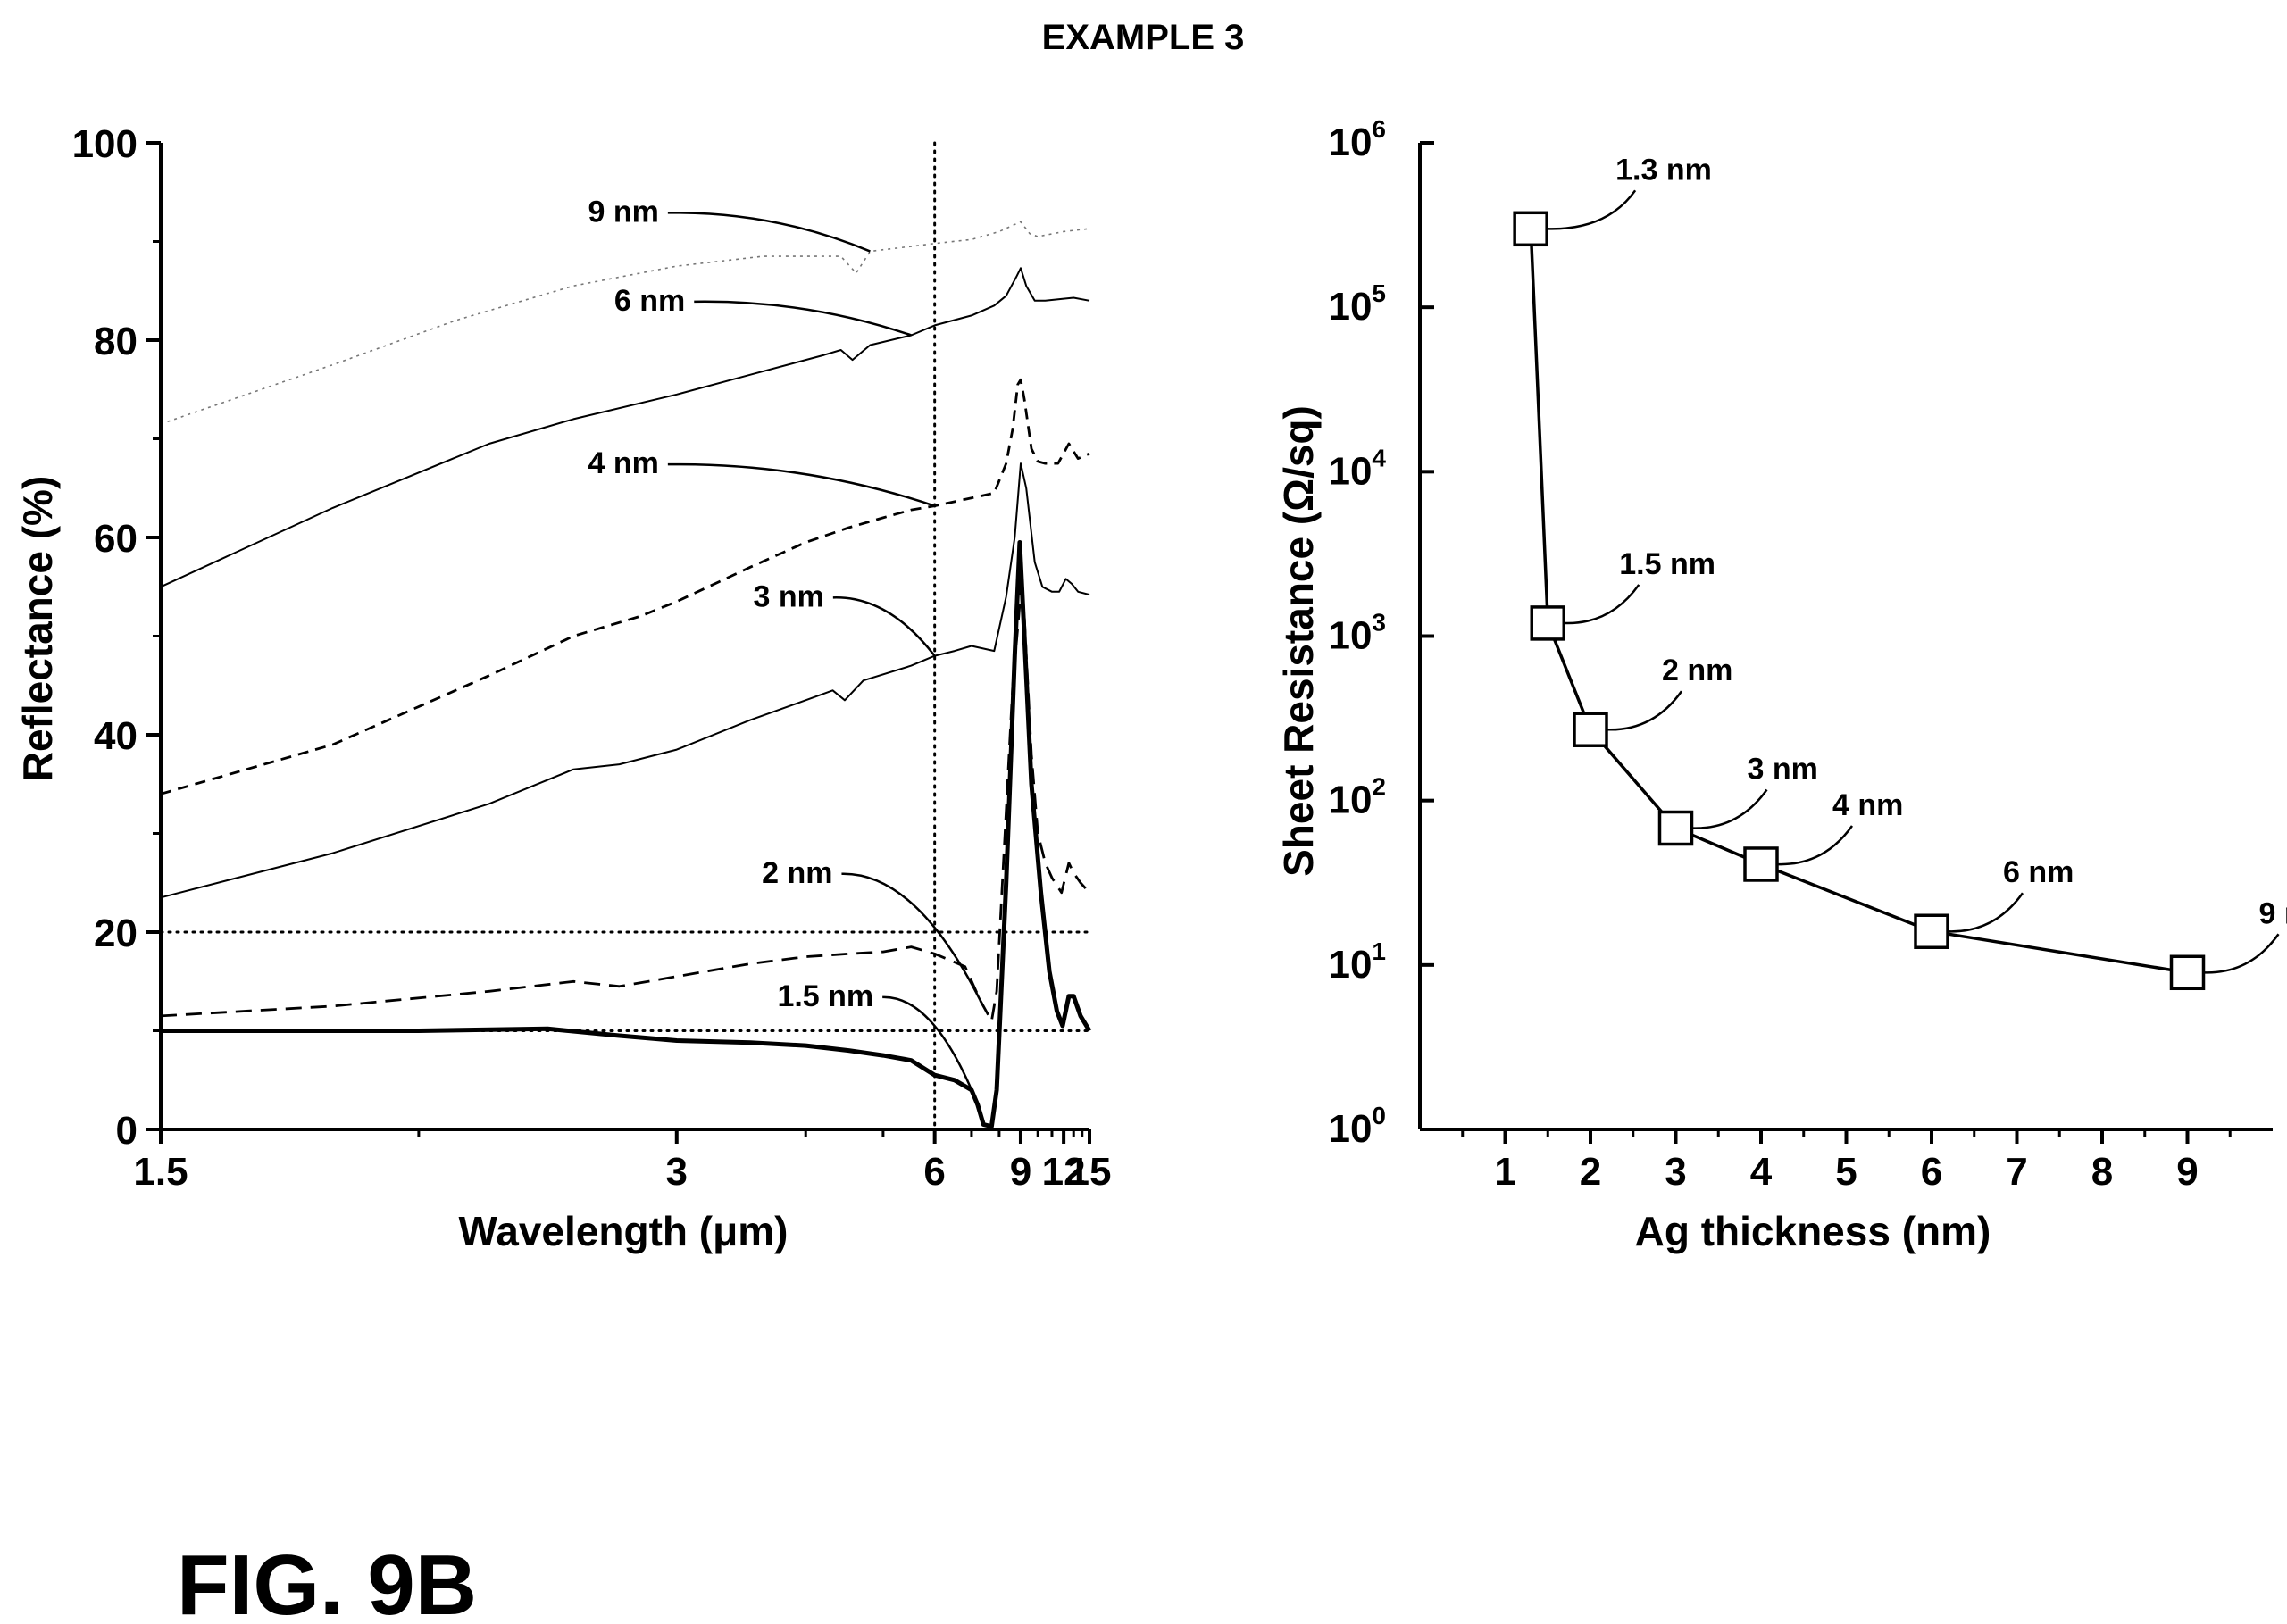 This screenshot has width=2287, height=1624. I want to click on x-tick-label: 1, so click(1504, 1172).